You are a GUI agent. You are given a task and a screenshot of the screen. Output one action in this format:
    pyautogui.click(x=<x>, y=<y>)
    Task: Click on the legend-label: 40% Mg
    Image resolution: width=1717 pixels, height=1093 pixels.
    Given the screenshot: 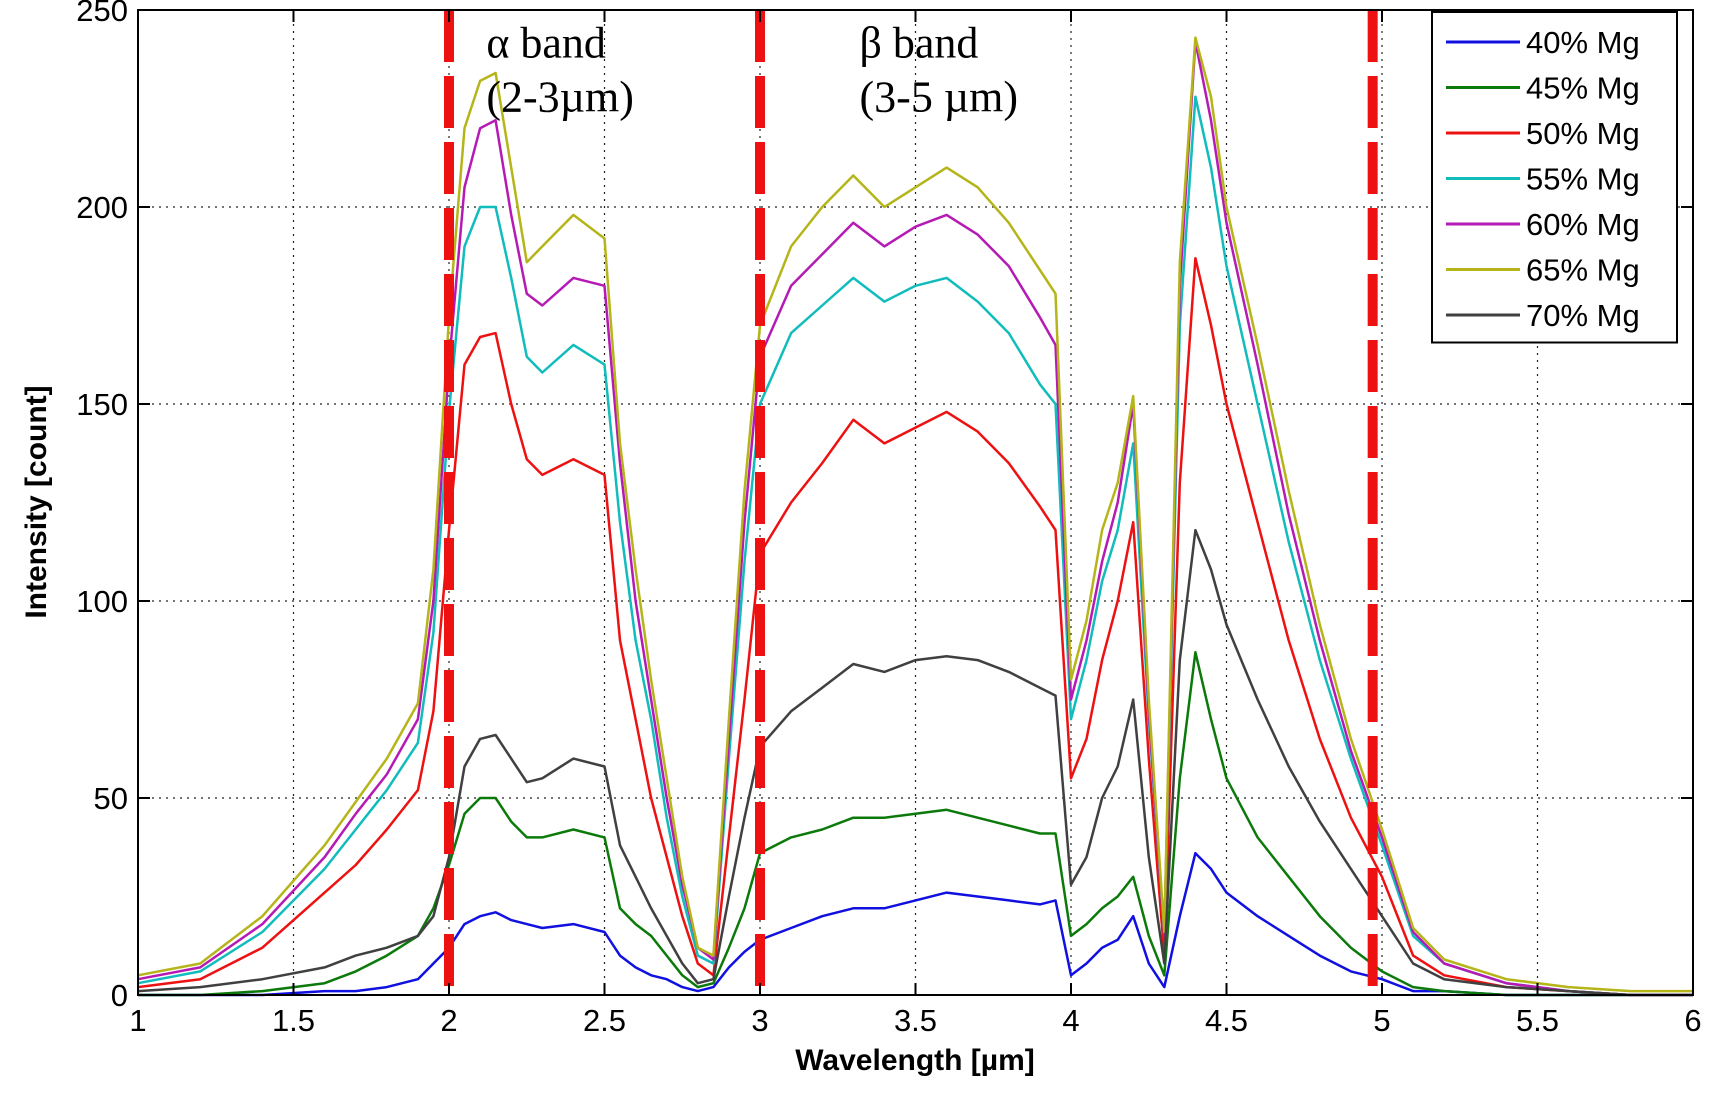 What is the action you would take?
    pyautogui.click(x=1583, y=42)
    